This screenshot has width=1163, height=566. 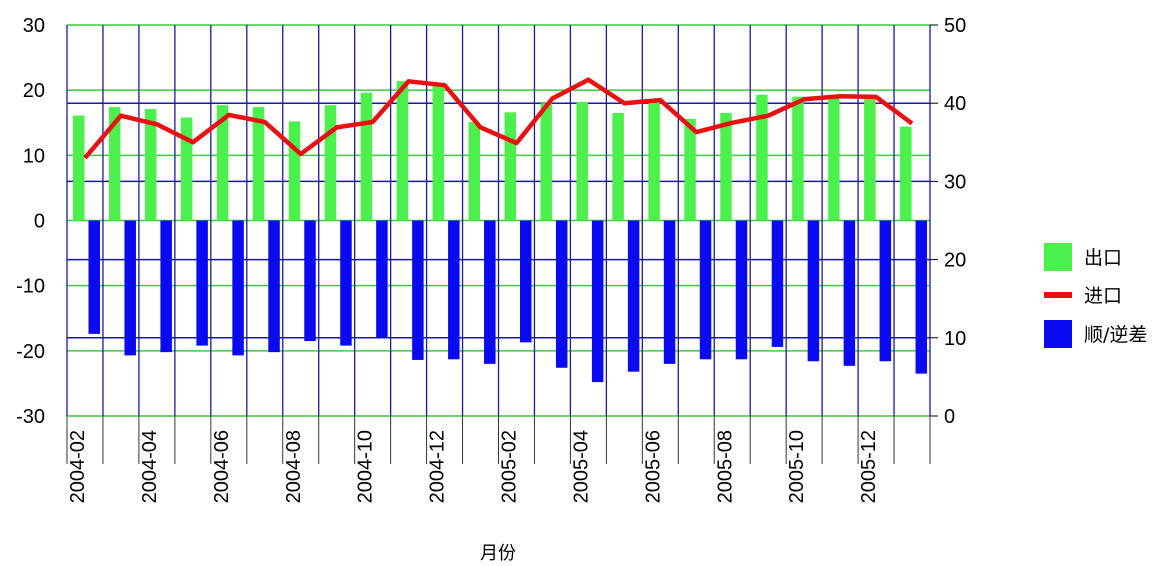 I want to click on right-axis: 0 10 20 30 40 50, so click(x=948, y=221).